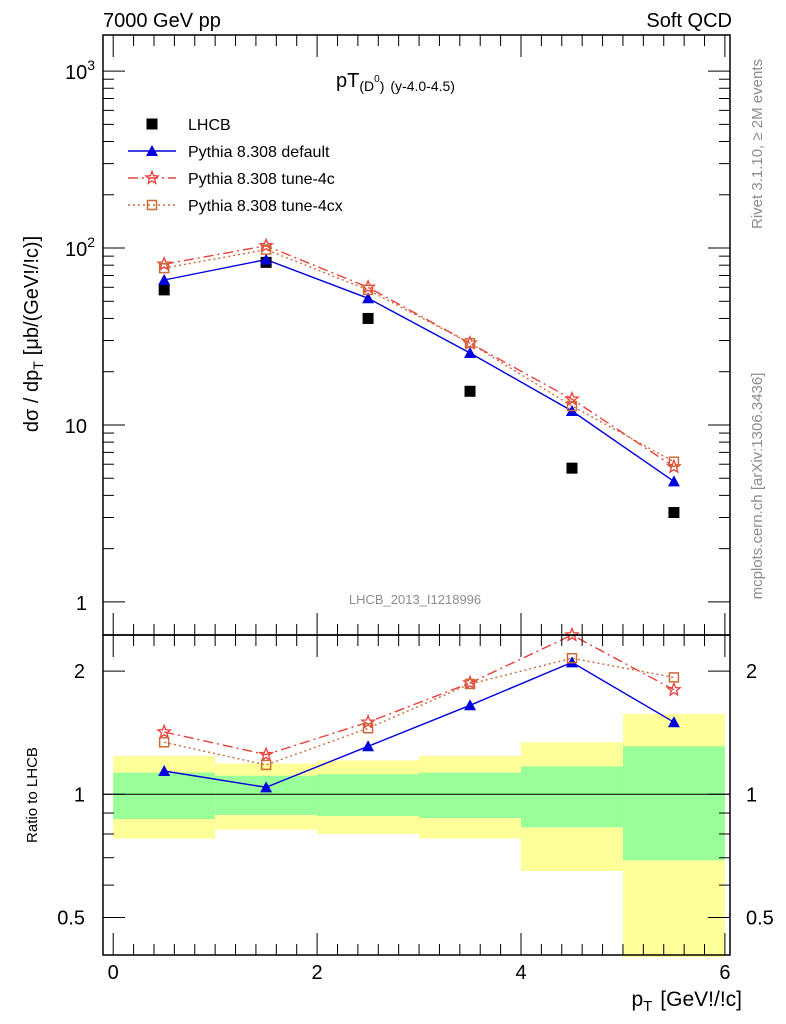 This screenshot has width=786, height=1024. What do you see at coordinates (724, 973) in the screenshot?
I see `ratio-xtick-label: 6` at bounding box center [724, 973].